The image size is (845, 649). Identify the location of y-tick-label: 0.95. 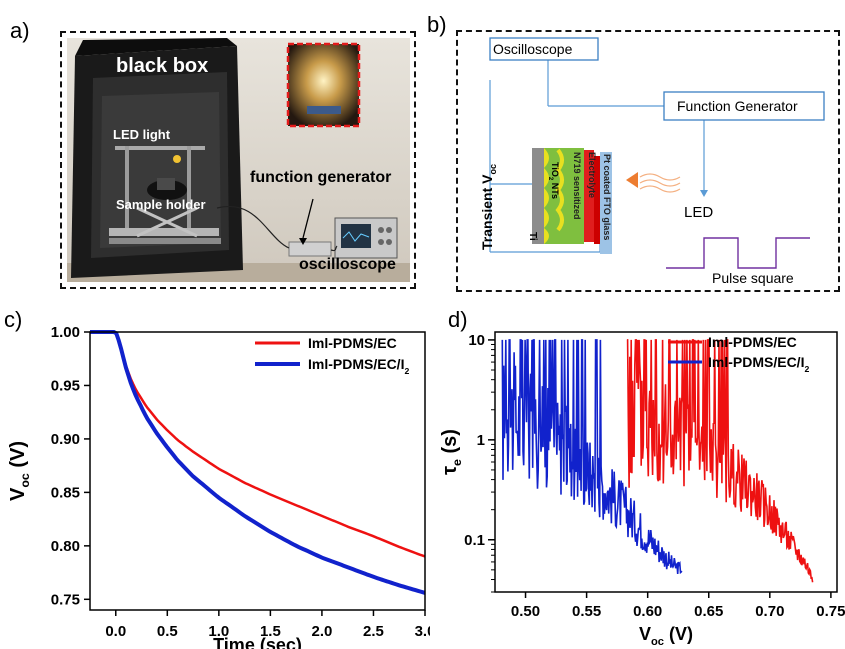
(65, 385).